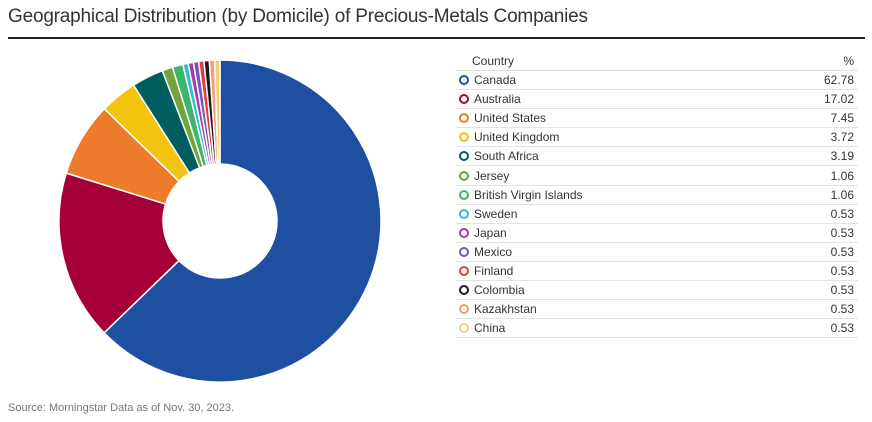  I want to click on legend-entry: Jersey, so click(482, 176).